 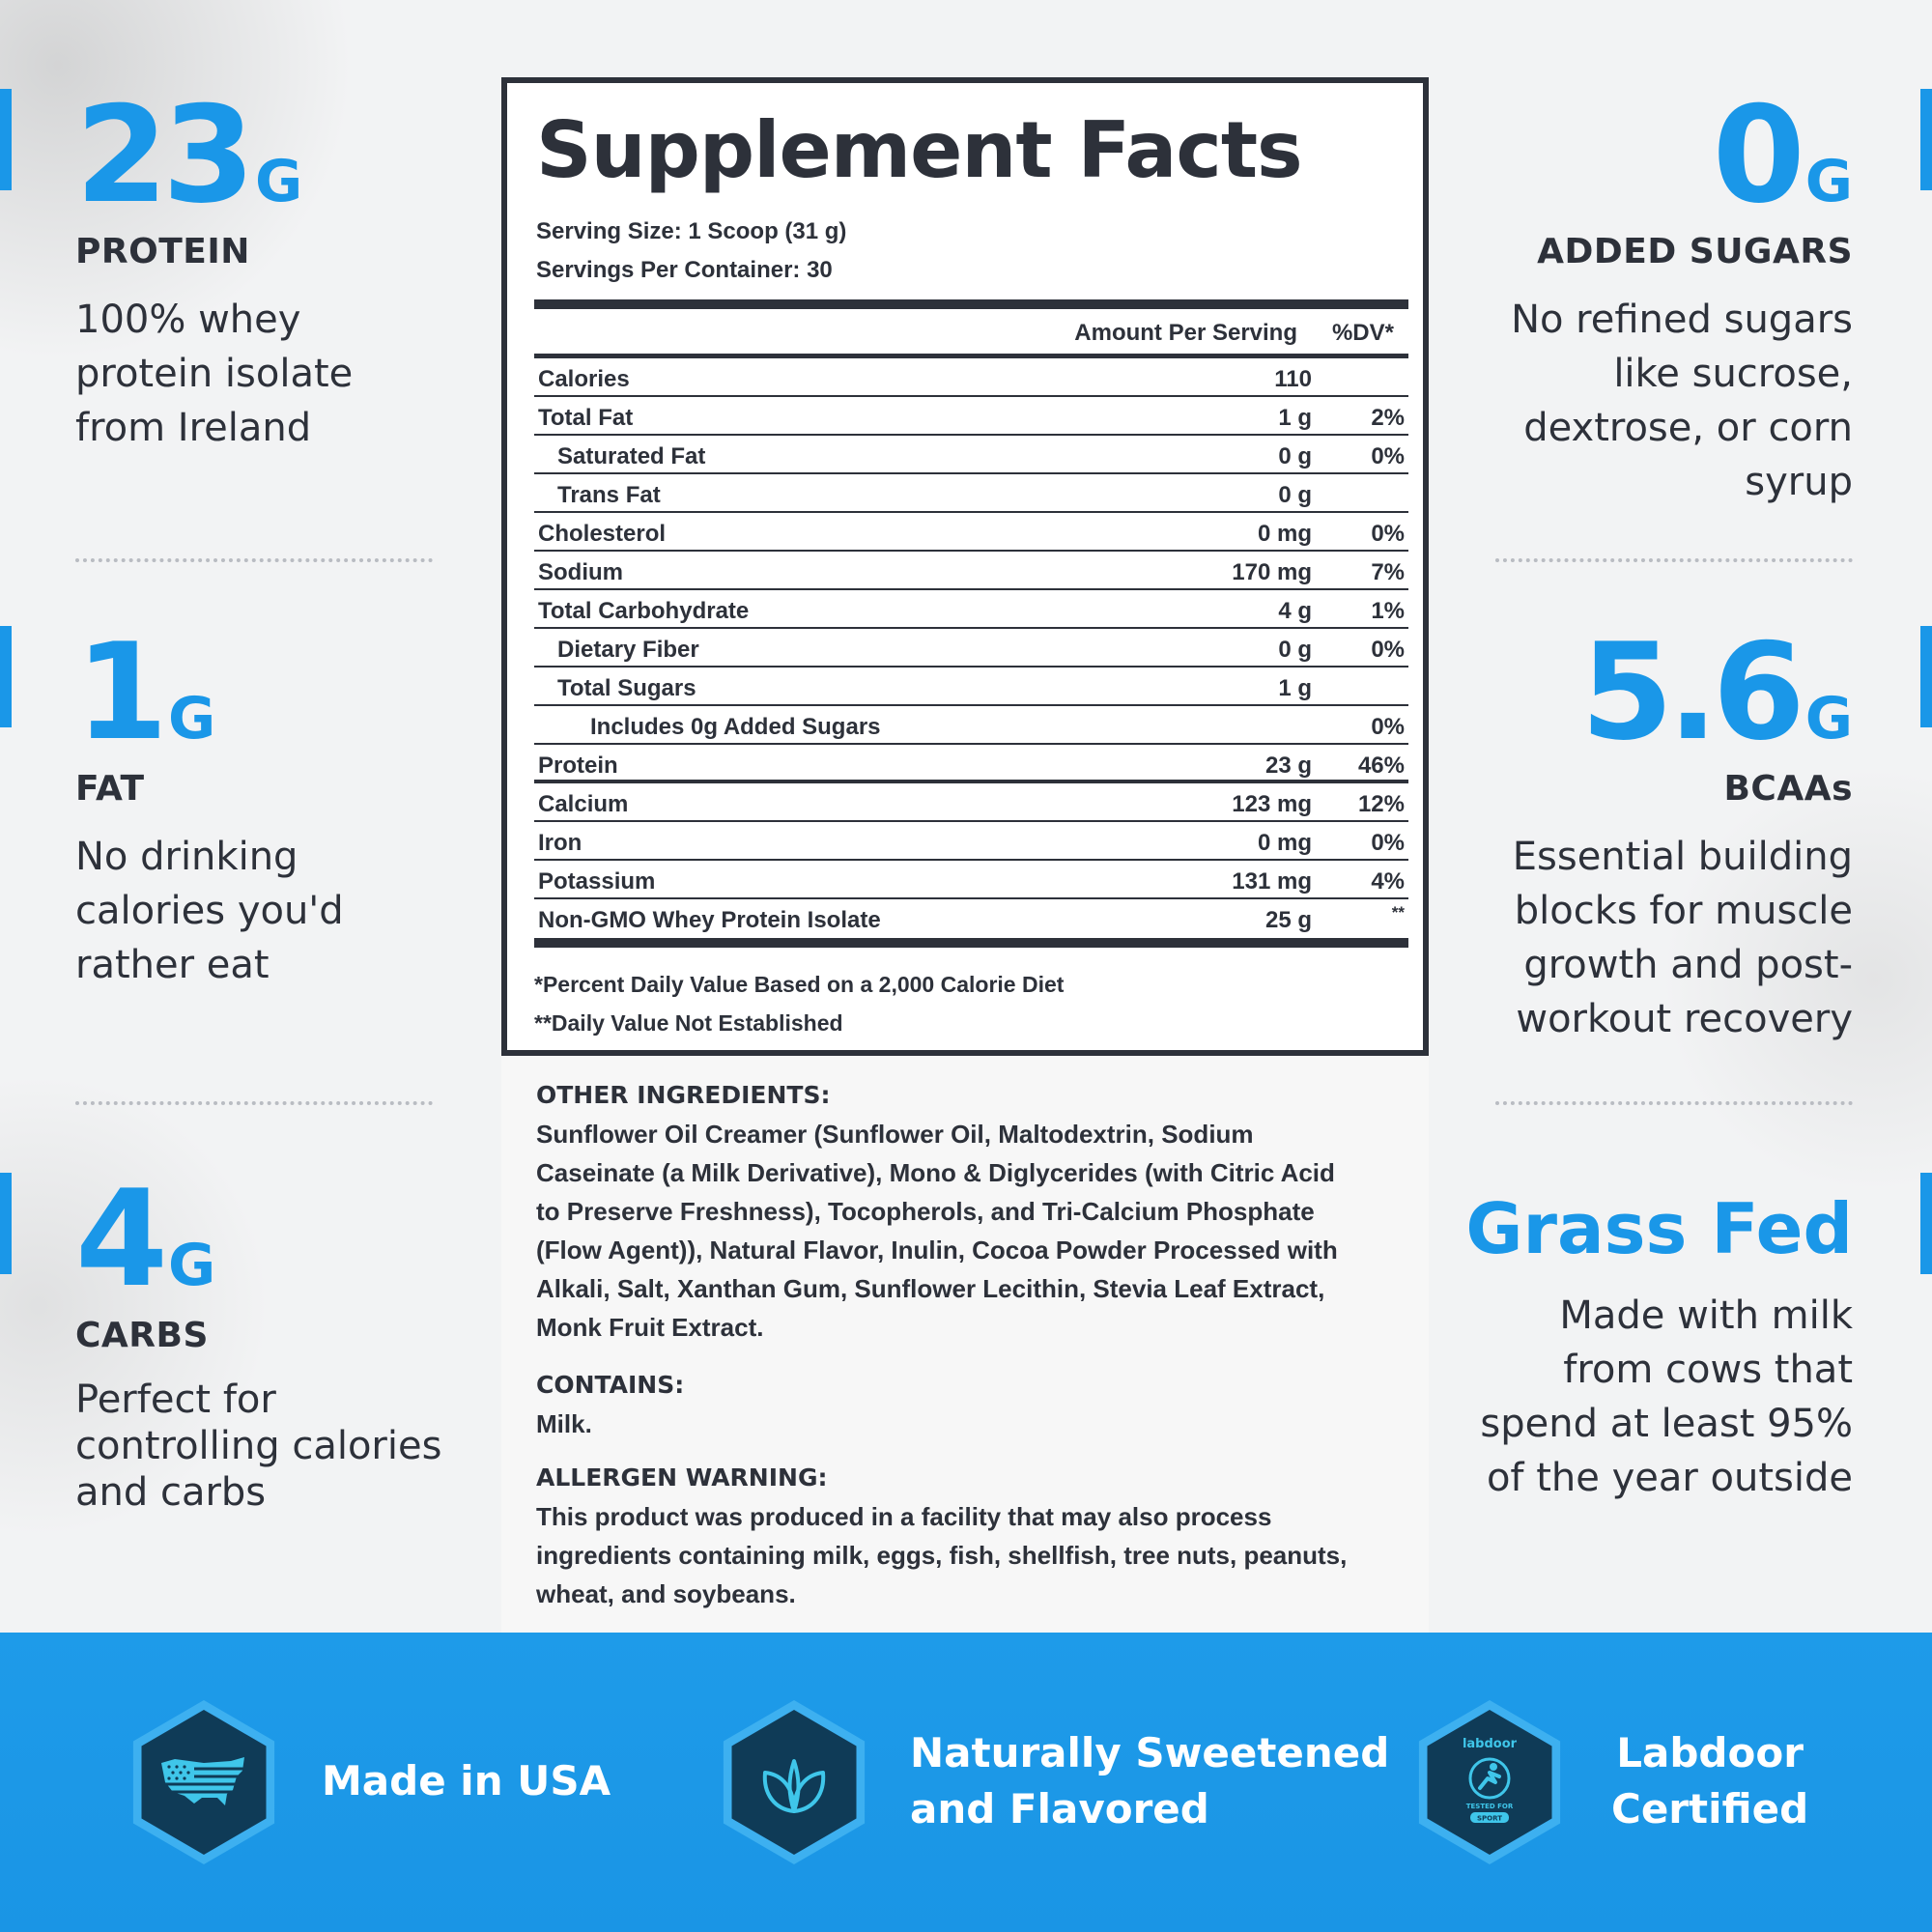 I want to click on facts-row: Trans Fat 0 g, so click(x=971, y=493).